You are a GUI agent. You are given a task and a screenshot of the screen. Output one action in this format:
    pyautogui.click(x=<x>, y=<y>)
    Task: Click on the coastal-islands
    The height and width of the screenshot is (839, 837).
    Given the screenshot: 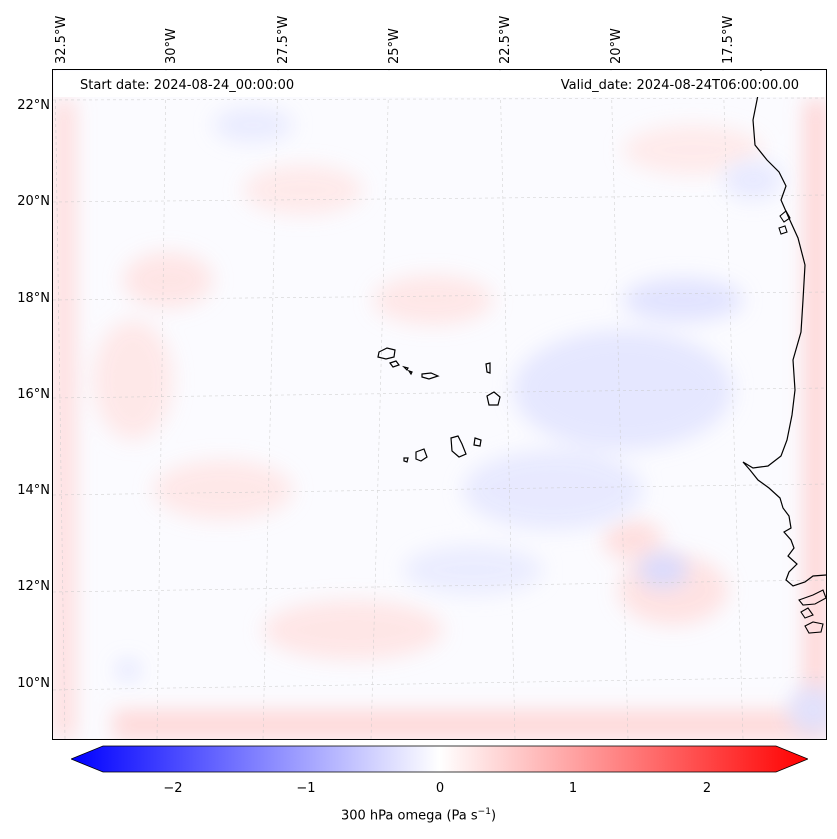 What is the action you would take?
    pyautogui.click(x=802, y=422)
    